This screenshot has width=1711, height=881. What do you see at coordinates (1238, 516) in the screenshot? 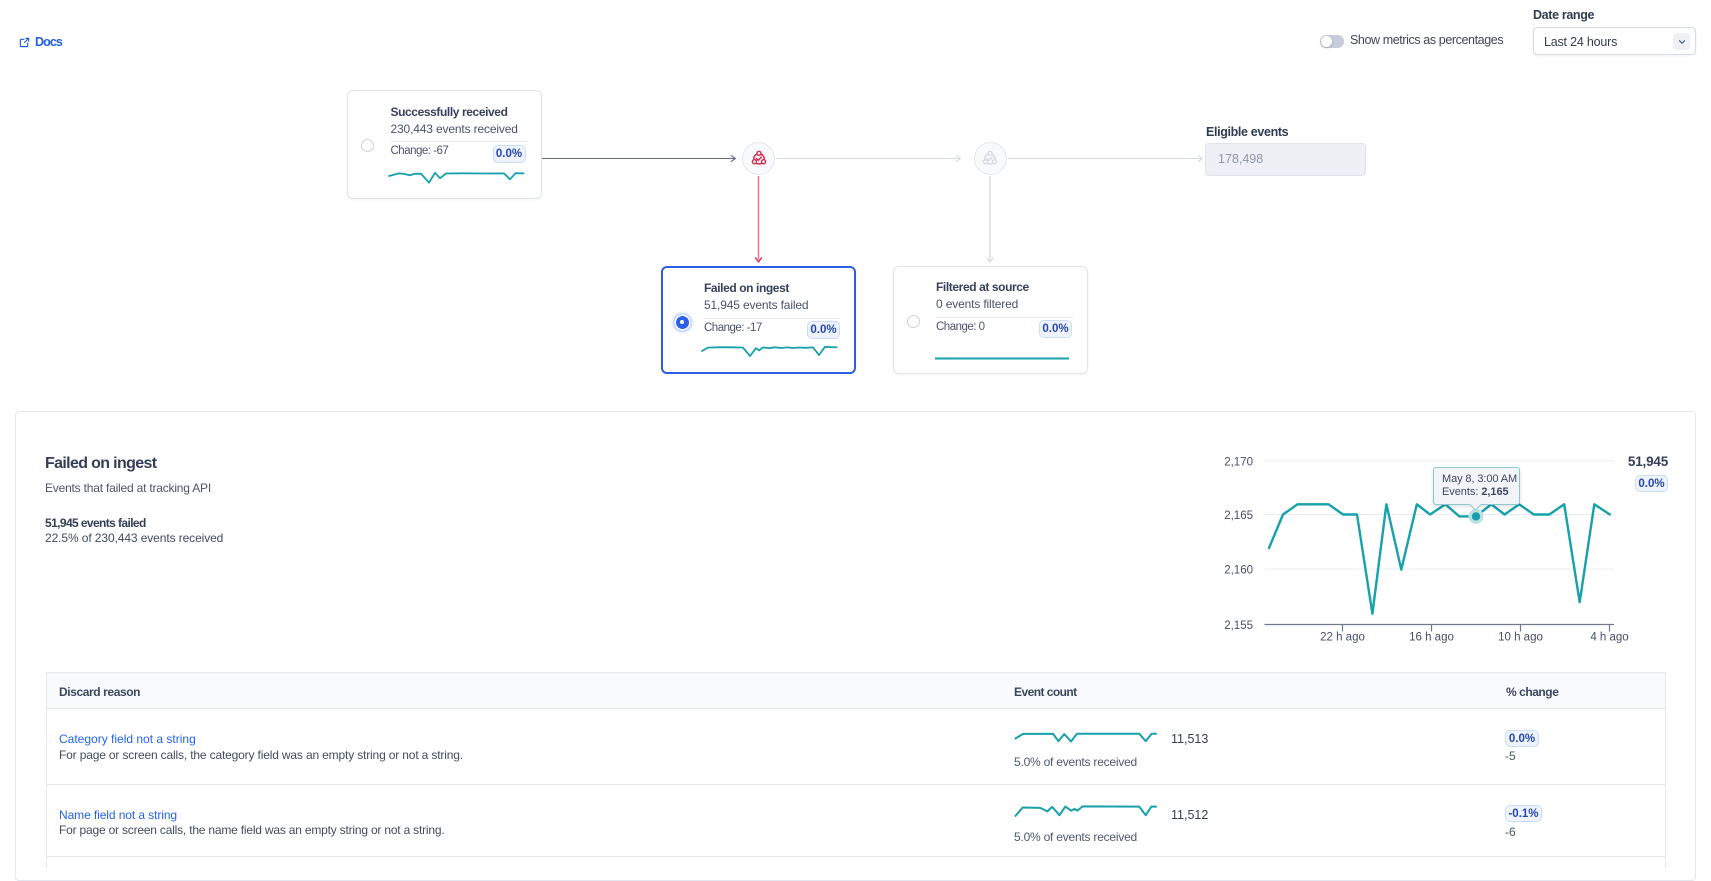
I see `svg-text: 2,165` at bounding box center [1238, 516].